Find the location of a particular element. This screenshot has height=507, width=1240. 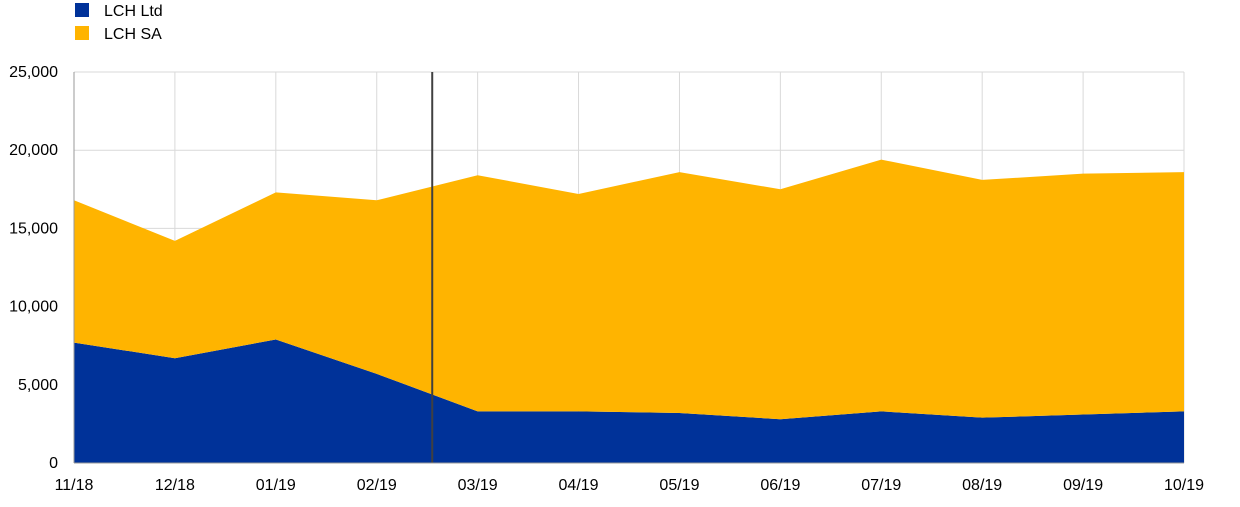

legend-label-lch-sa: LCH SA is located at coordinates (133, 34).